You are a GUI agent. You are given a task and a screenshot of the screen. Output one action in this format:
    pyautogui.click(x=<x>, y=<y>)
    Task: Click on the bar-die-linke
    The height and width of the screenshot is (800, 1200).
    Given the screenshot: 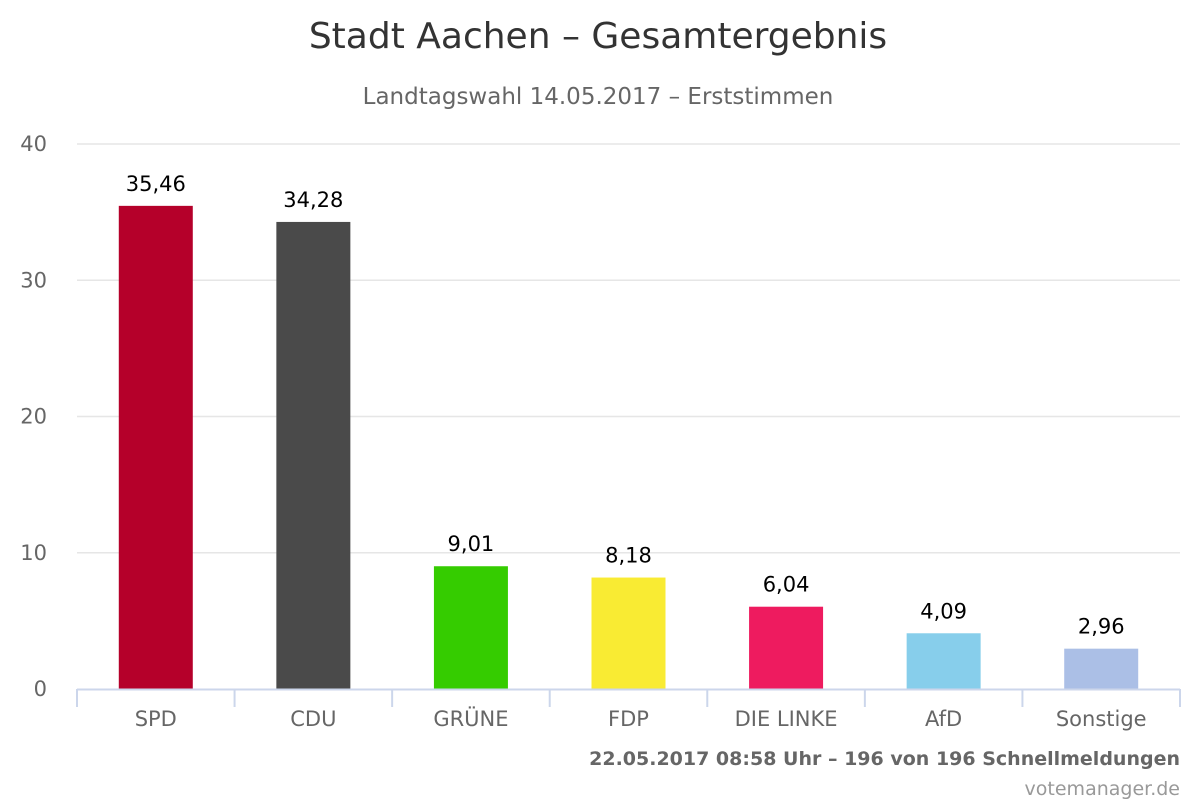 What is the action you would take?
    pyautogui.click(x=786, y=647)
    